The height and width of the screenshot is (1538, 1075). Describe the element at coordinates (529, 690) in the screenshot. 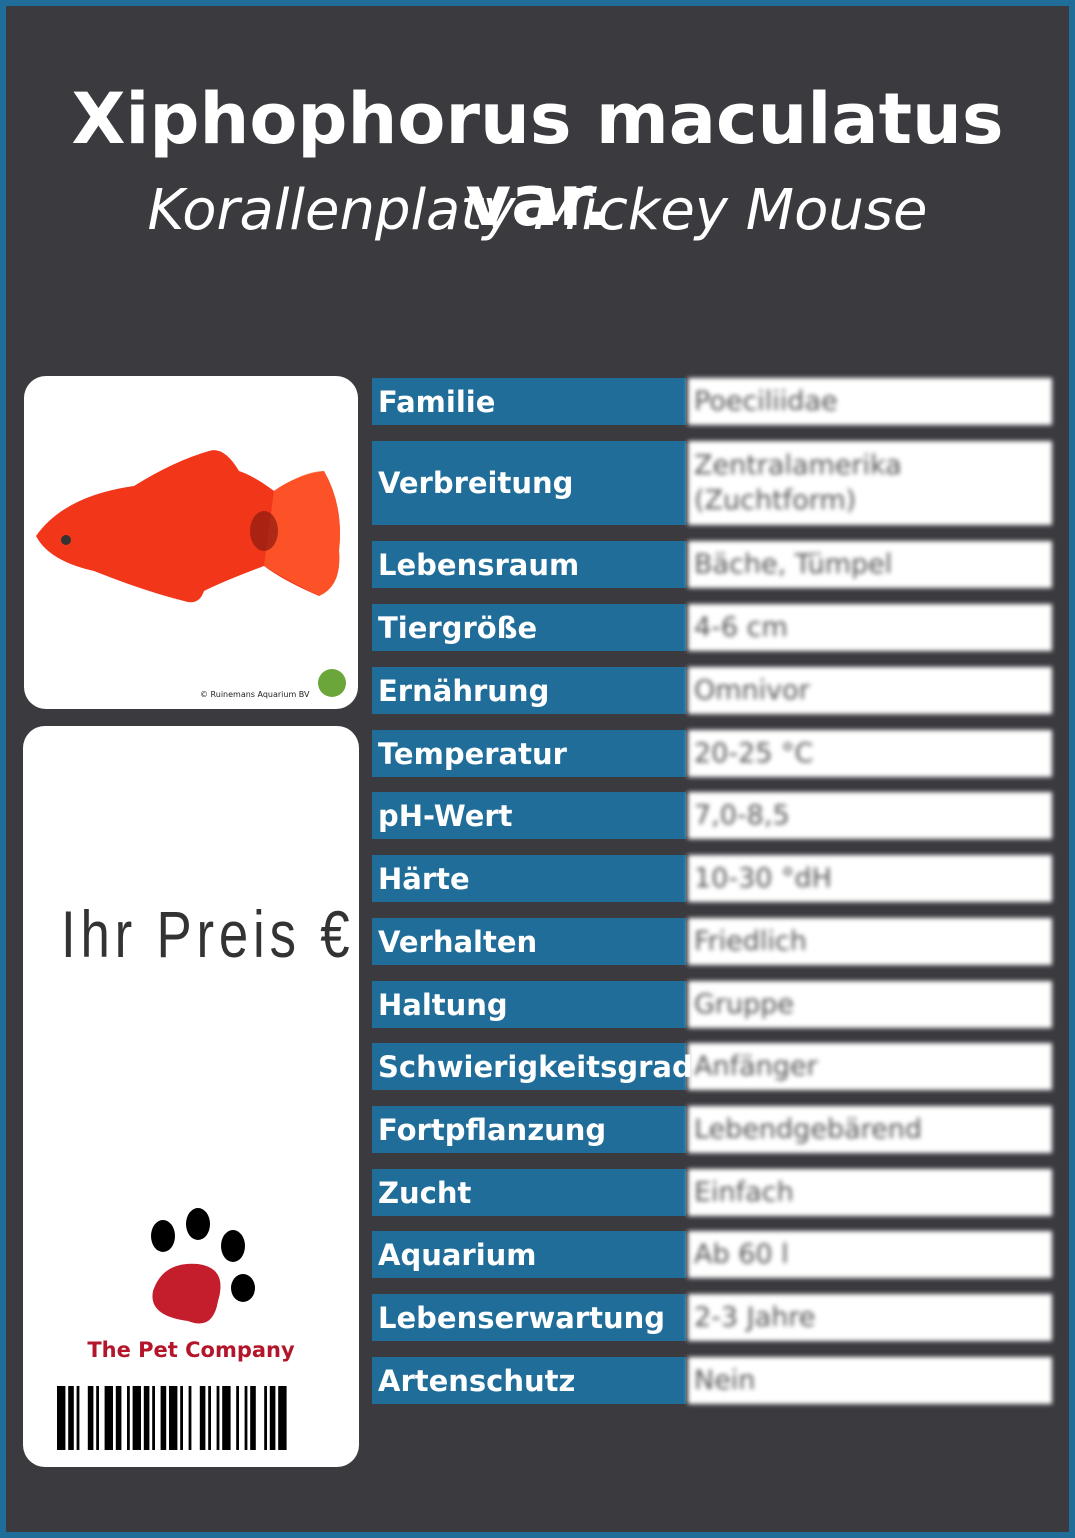

I see `row-label: Ernährung` at that location.